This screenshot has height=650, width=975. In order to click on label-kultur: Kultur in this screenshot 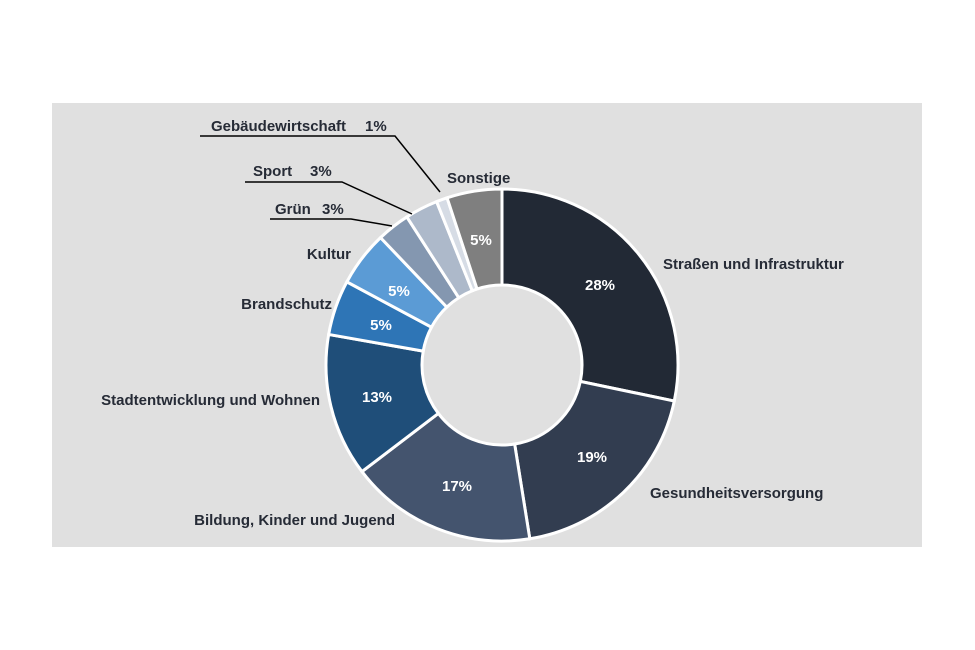, I will do `click(329, 254)`.